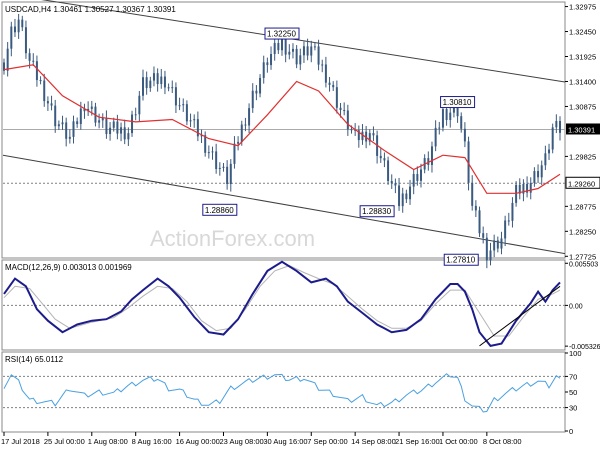 This screenshot has width=600, height=450. I want to click on macd-tick-label: -0.005326, so click(584, 347).